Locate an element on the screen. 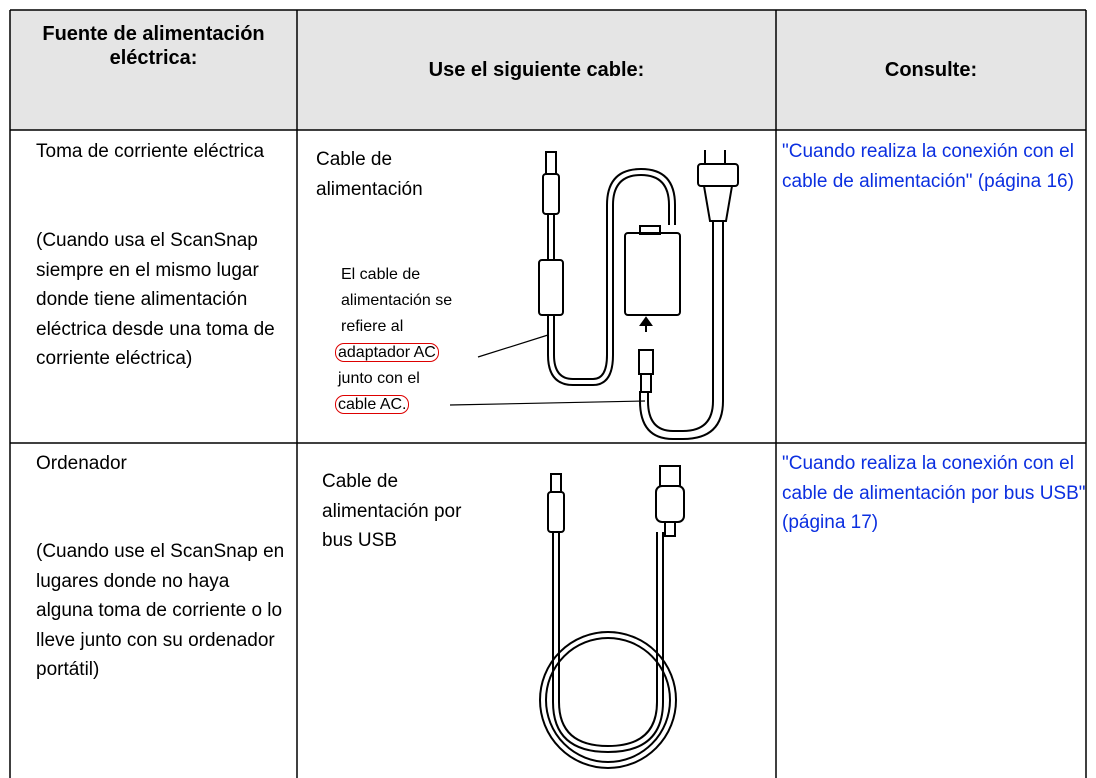 This screenshot has height=778, width=1096. annotation-text: junto con el is located at coordinates (379, 378).